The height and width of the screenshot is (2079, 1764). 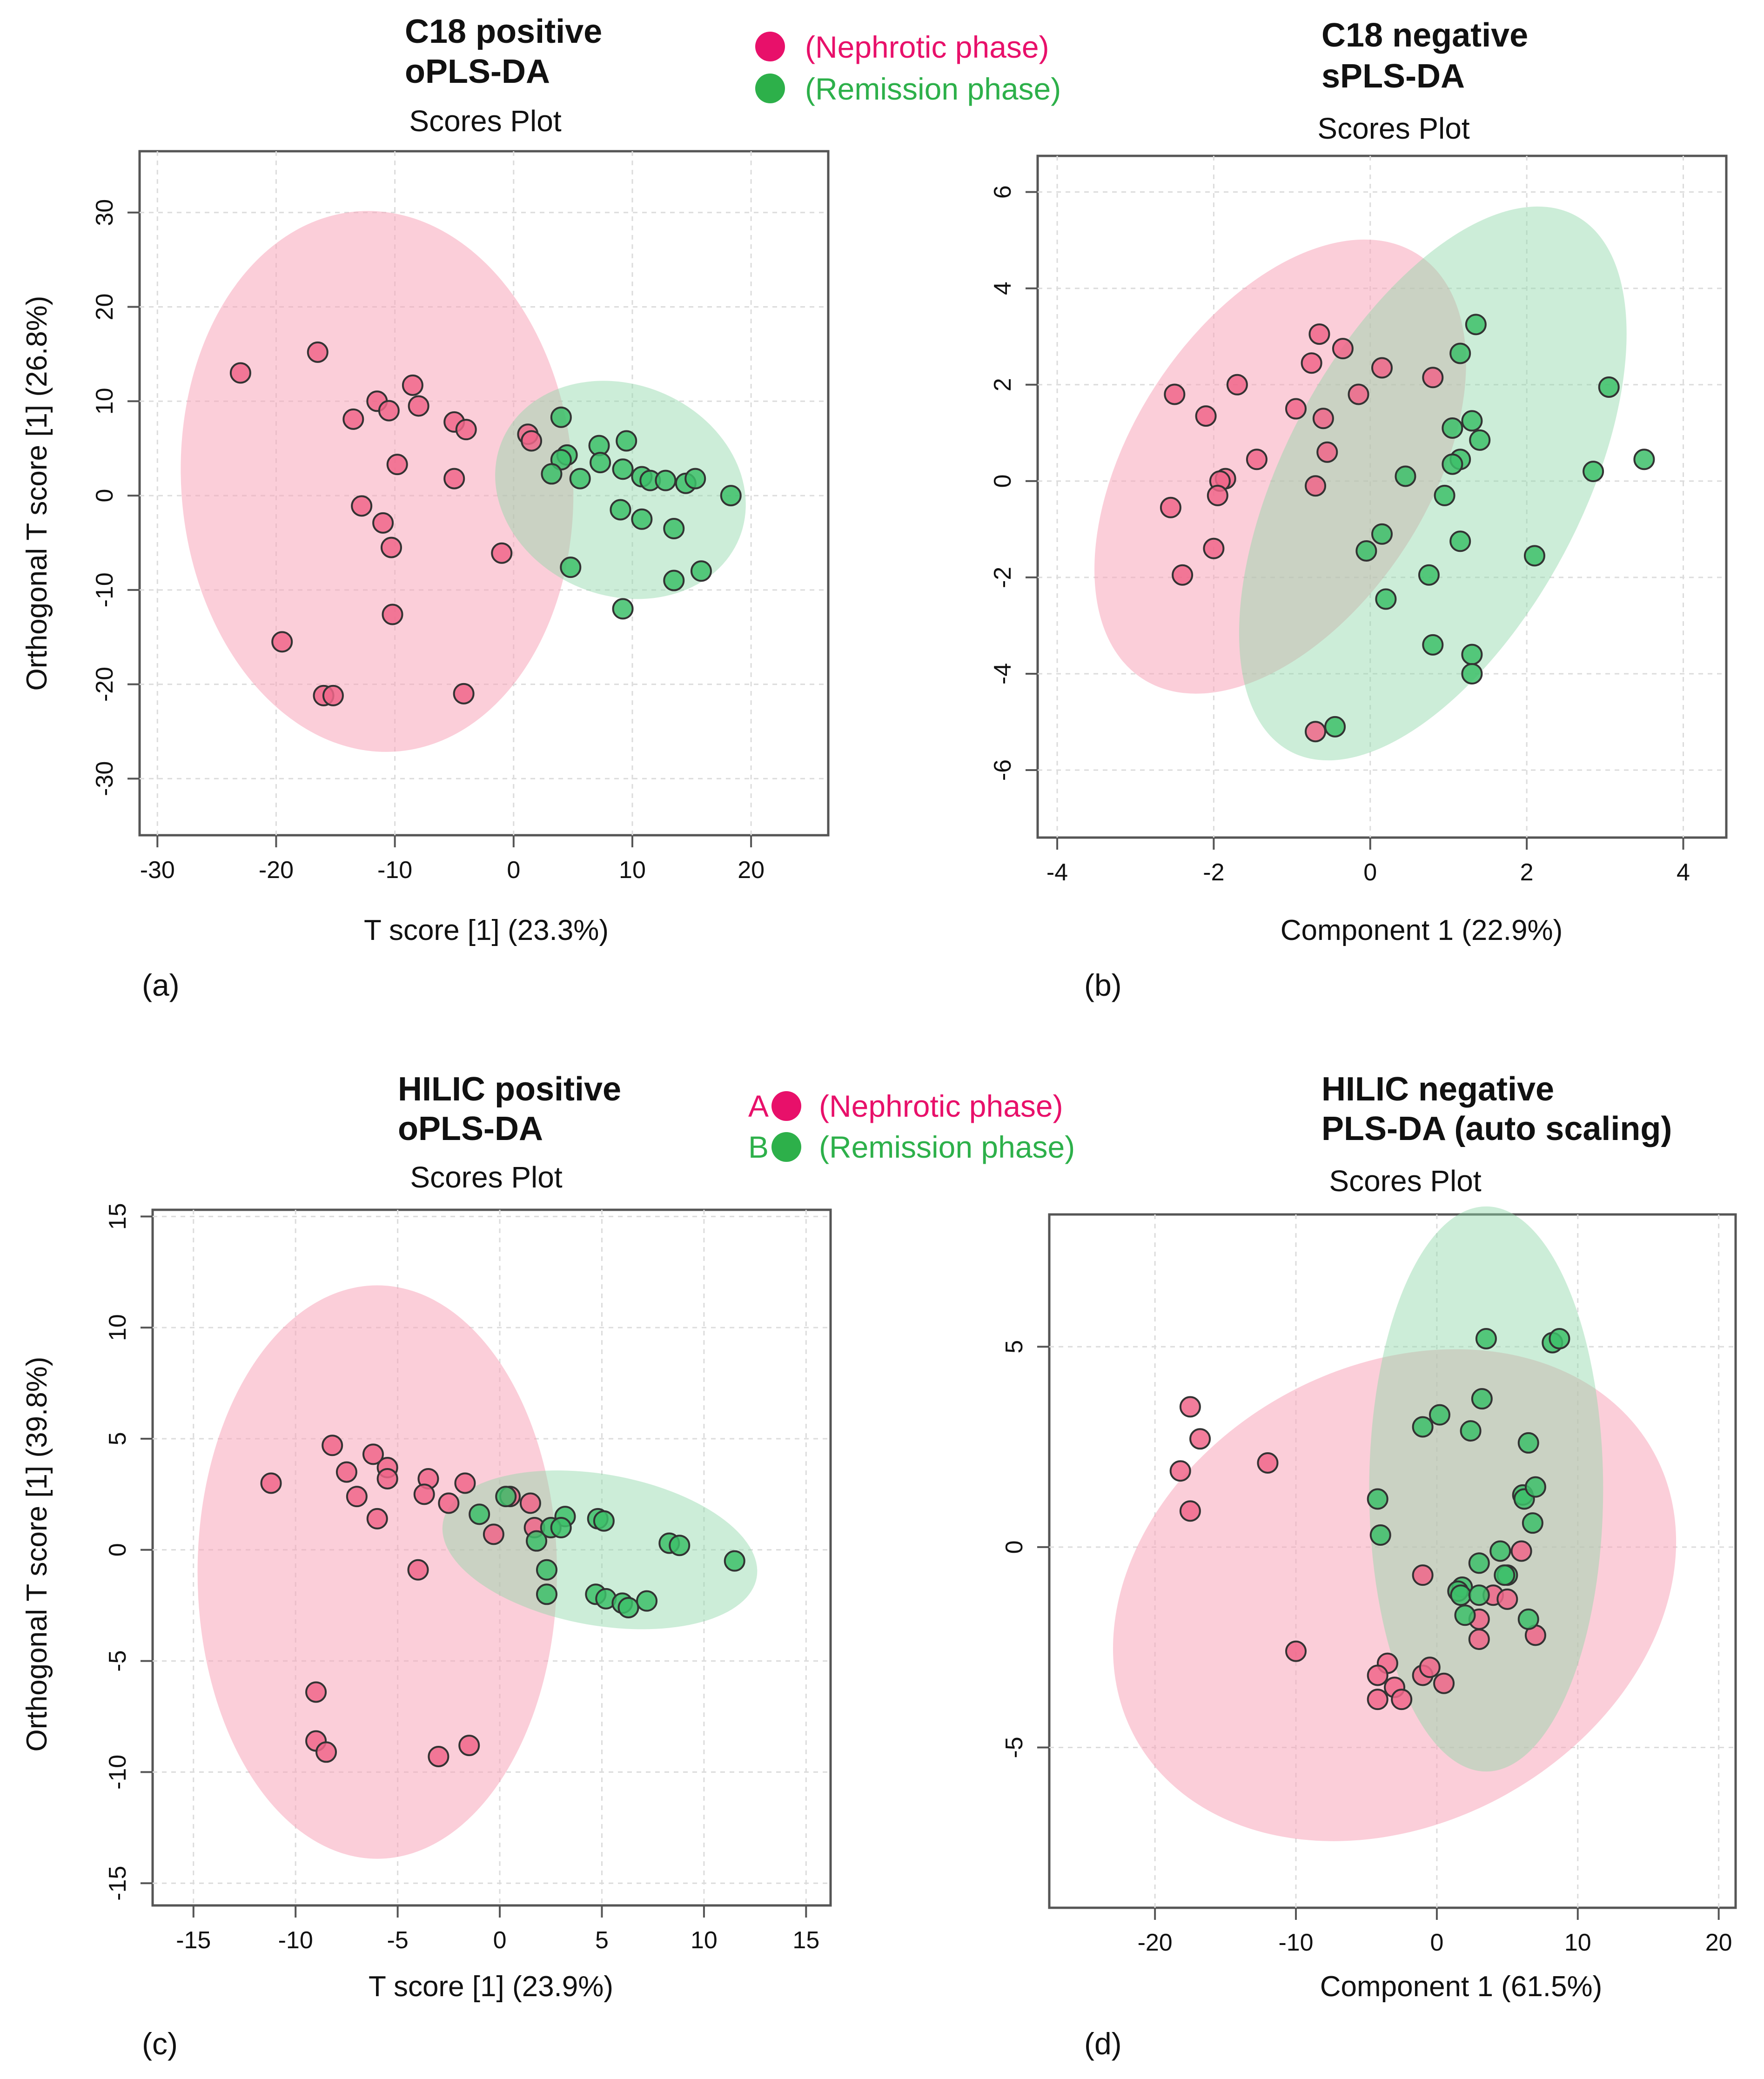 What do you see at coordinates (104, 307) in the screenshot?
I see `panel-a-ytick-label: 20` at bounding box center [104, 307].